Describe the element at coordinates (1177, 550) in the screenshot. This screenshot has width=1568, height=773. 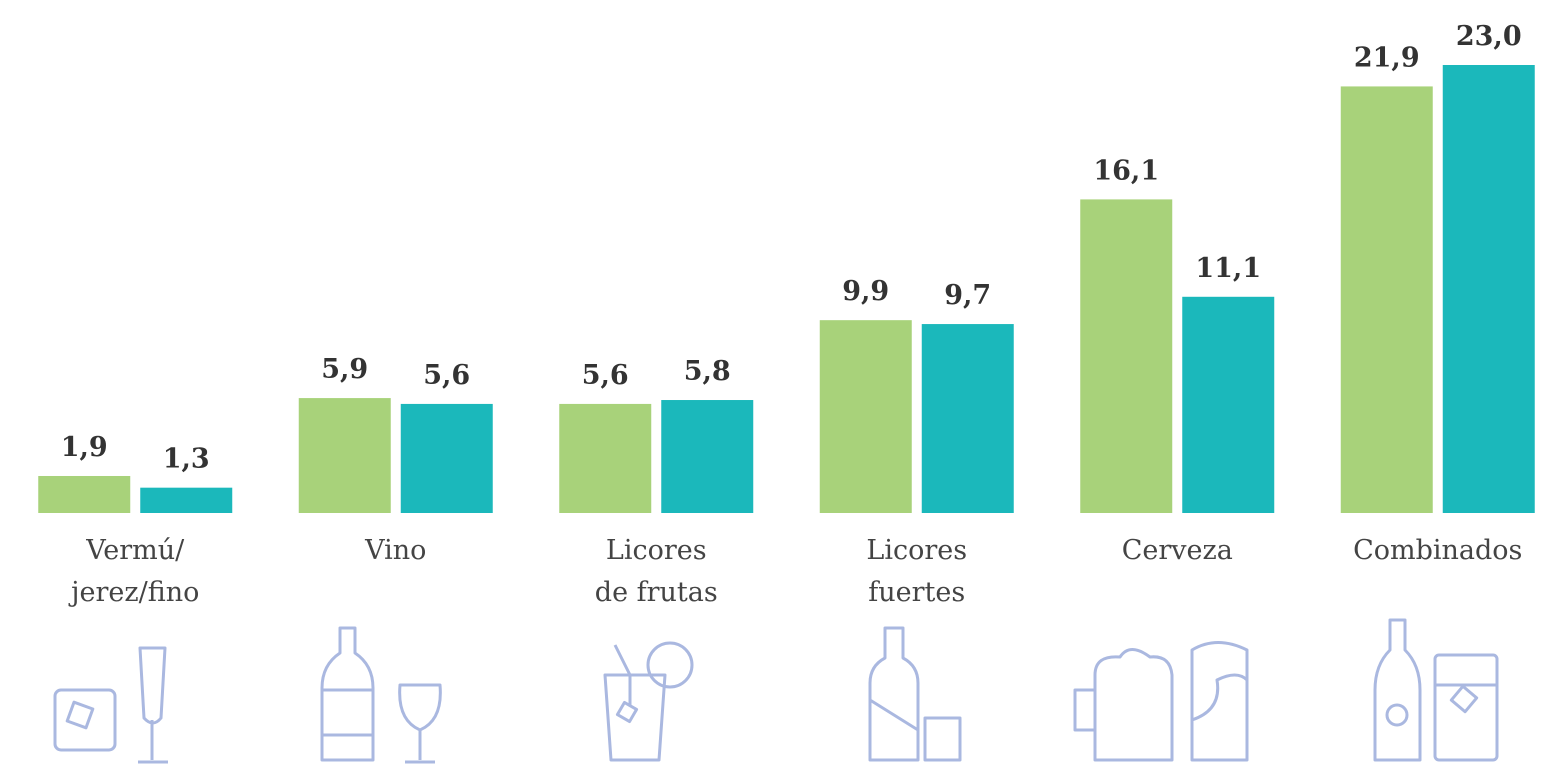
I see `category-label: Cerveza` at that location.